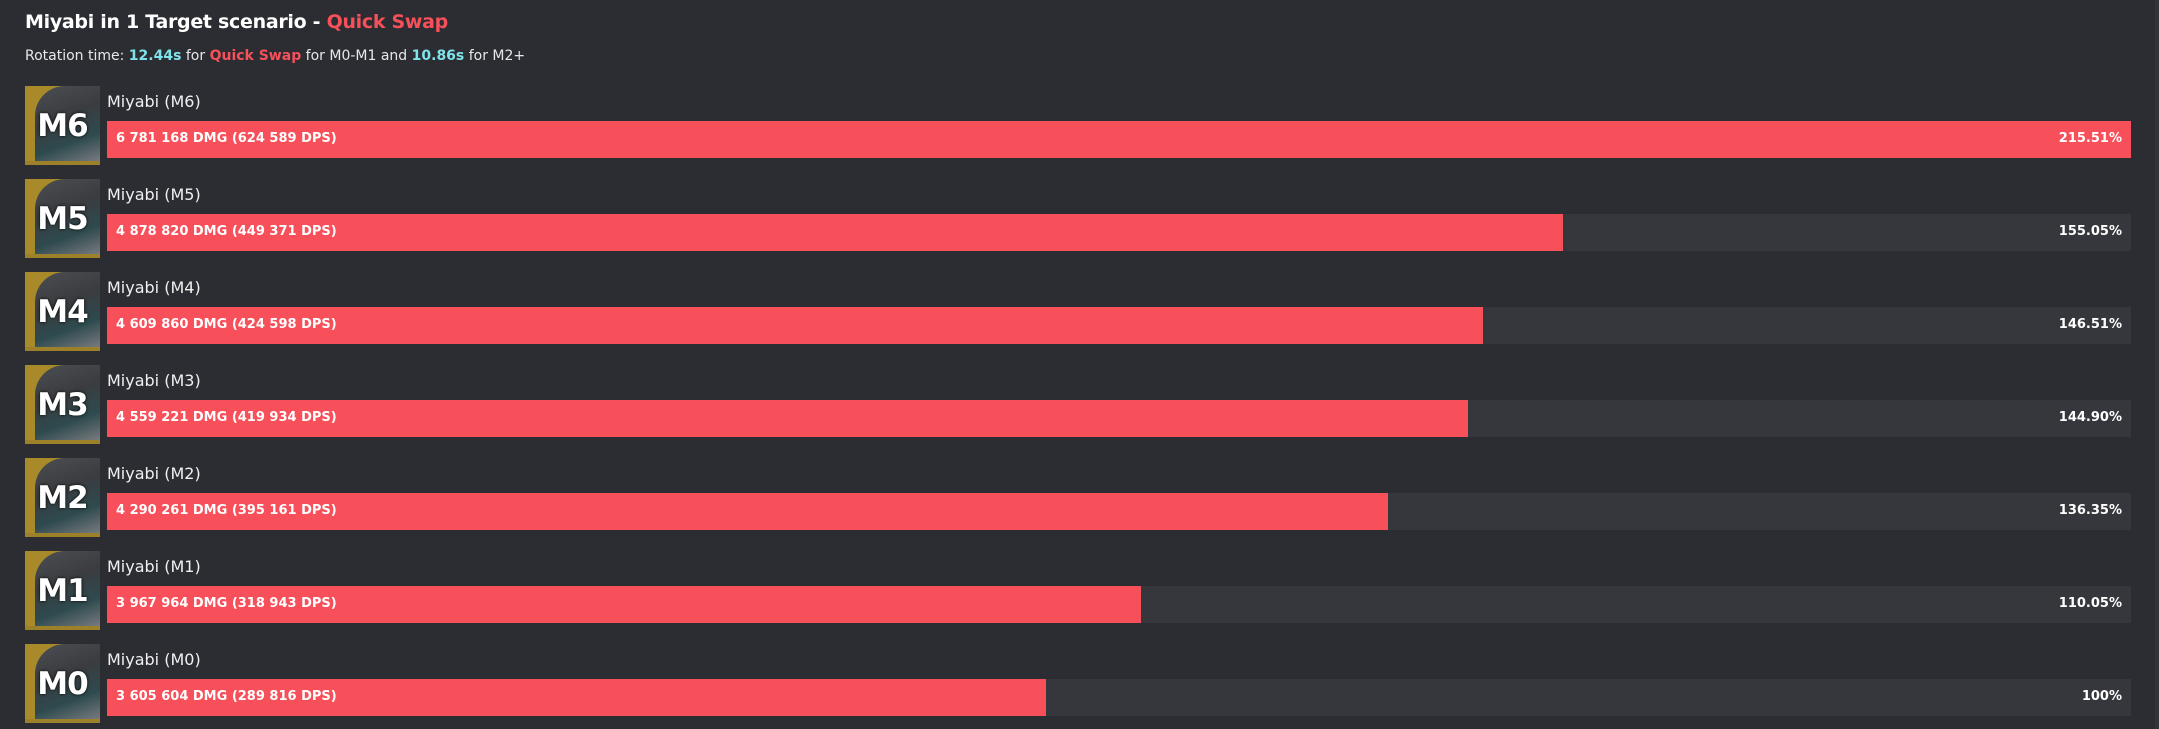  I want to click on character-name: Miyabi (M0), so click(154, 659).